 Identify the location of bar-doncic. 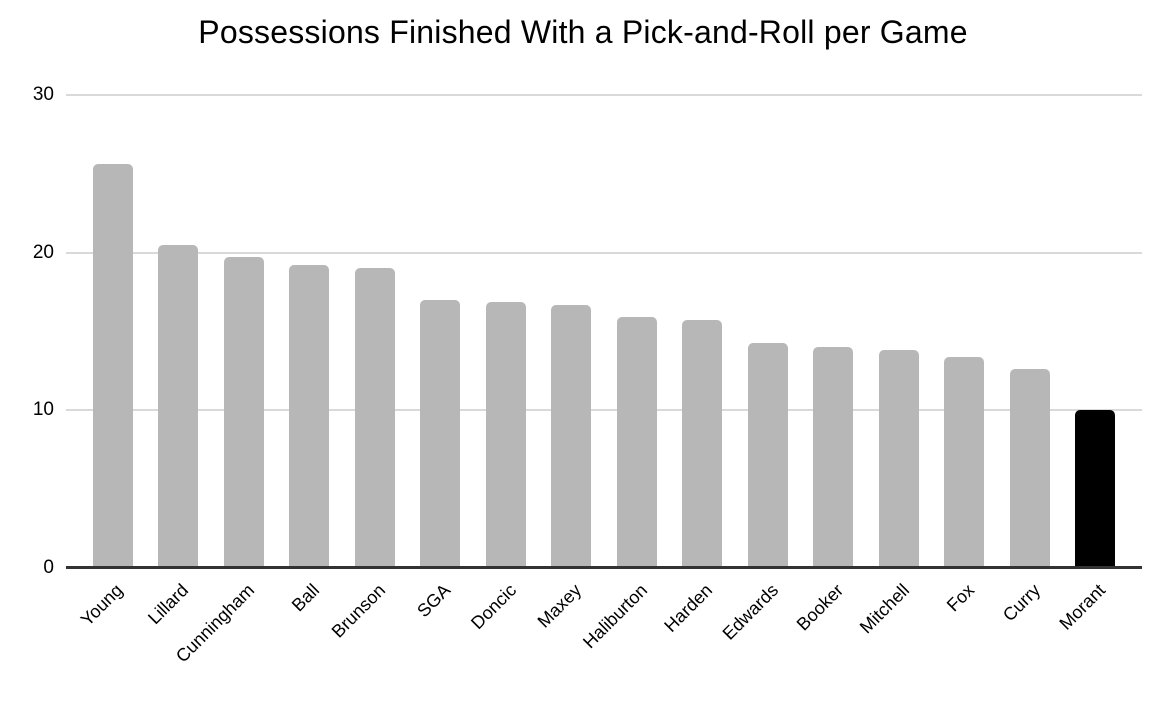
(505, 434).